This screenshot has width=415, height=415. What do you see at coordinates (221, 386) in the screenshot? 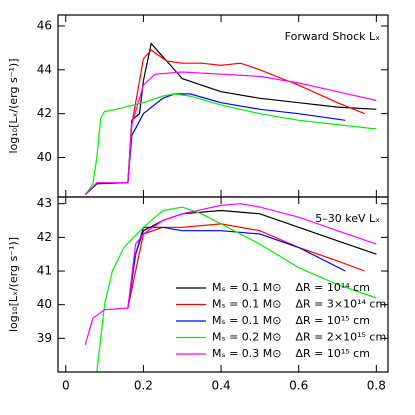
I see `x-tick-label: 0.4` at bounding box center [221, 386].